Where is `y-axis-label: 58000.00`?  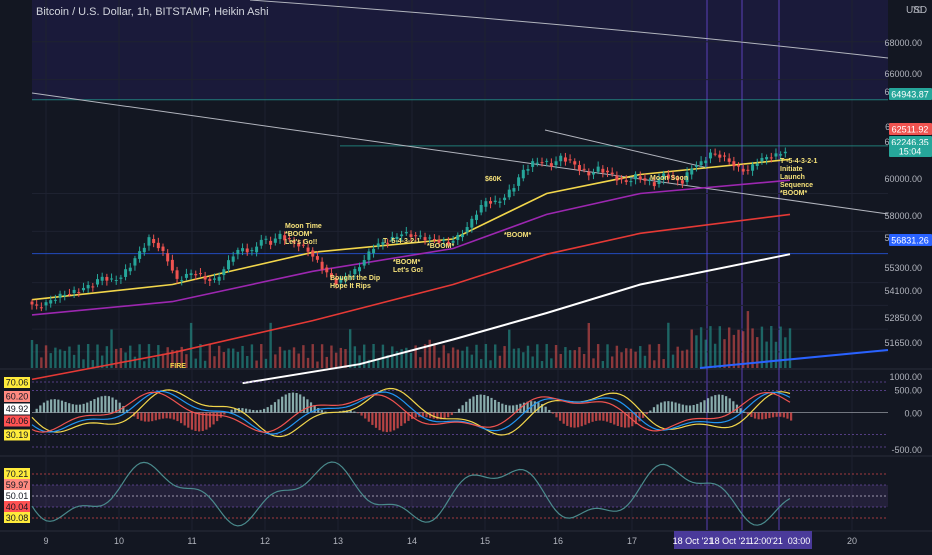
y-axis-label: 58000.00 is located at coordinates (903, 216).